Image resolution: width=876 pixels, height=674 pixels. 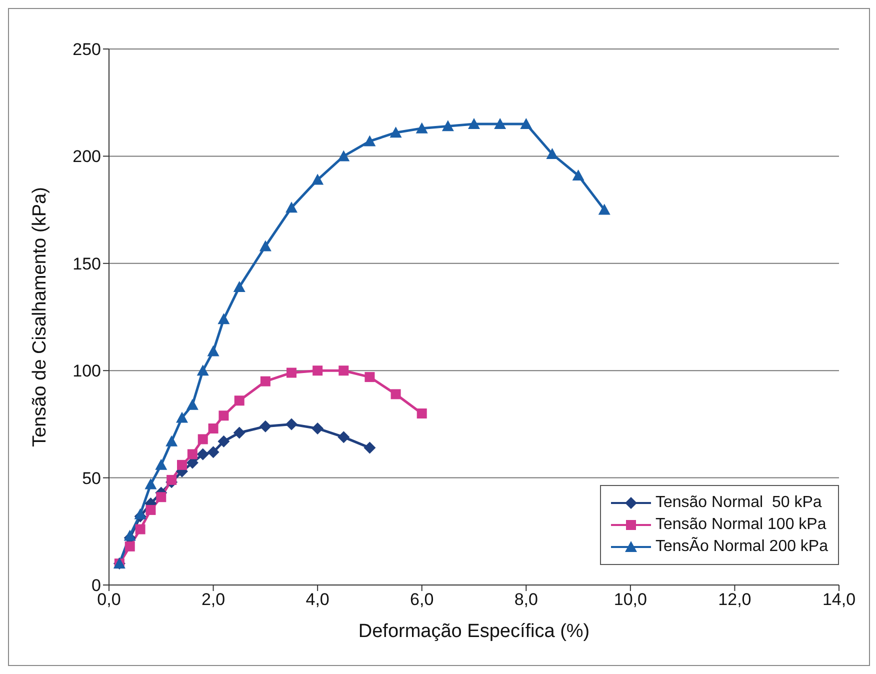 I want to click on x-tick-label: 8,0, so click(x=526, y=600).